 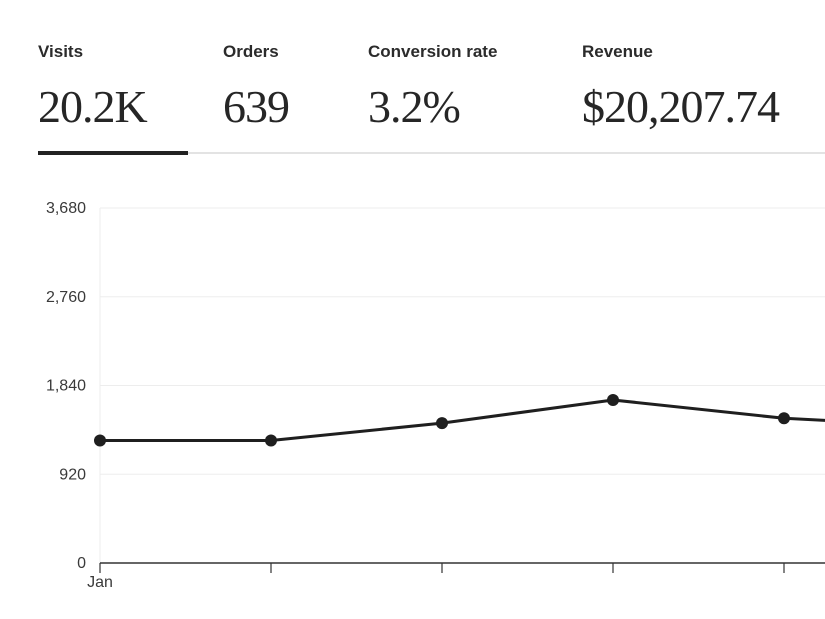 What do you see at coordinates (283, 75) in the screenshot?
I see `metric-tab-orders: Orders 639` at bounding box center [283, 75].